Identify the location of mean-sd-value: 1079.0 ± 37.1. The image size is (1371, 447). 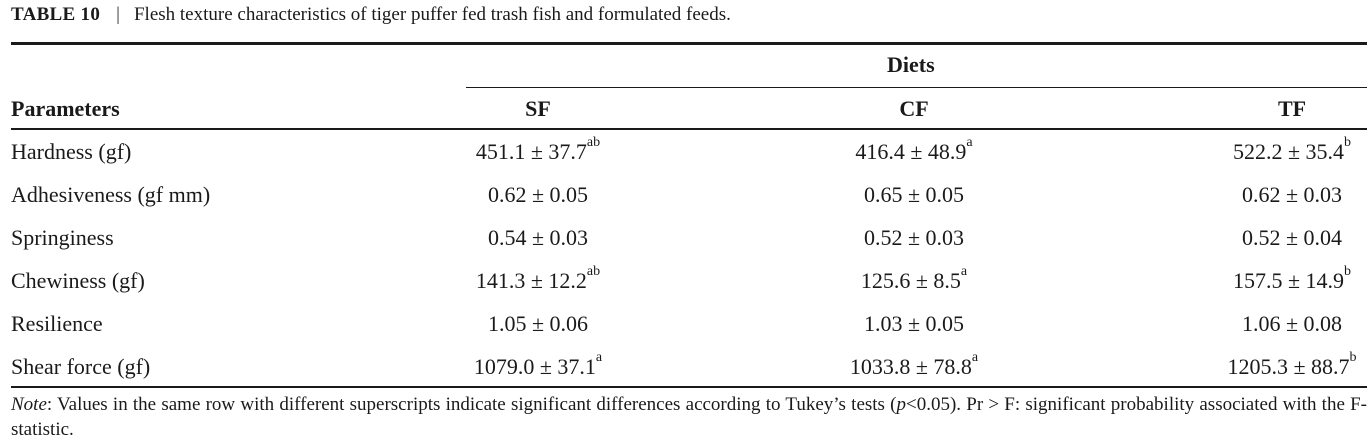
(534, 366).